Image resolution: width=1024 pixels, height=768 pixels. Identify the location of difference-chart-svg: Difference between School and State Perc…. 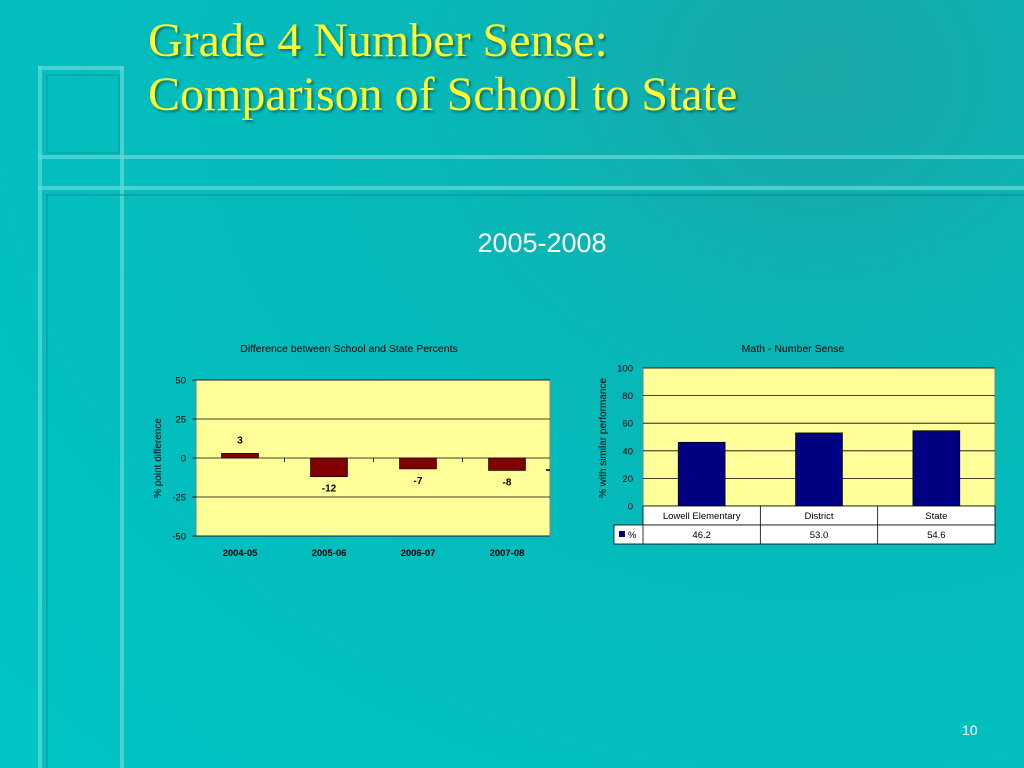
(352, 451).